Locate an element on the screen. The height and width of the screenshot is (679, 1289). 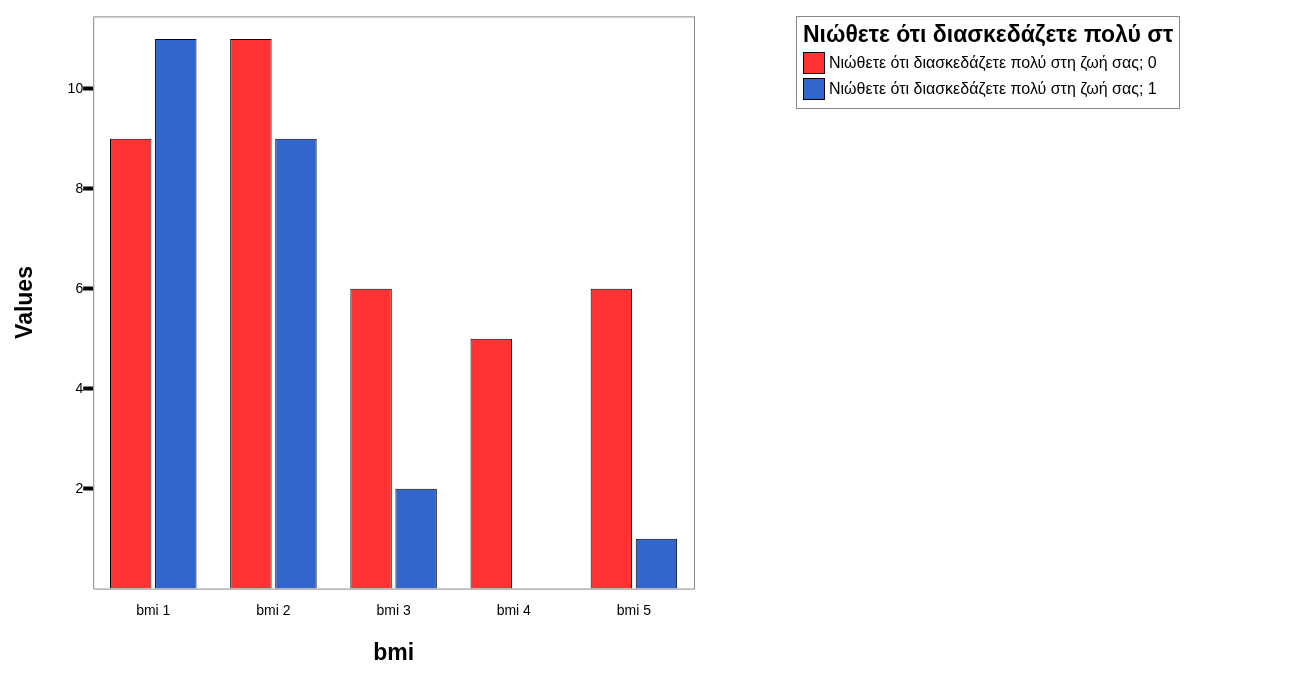
legend-label: Νιώθετε ότι διασκεδάζετε πολύ στη ζωή σας; 1 is located at coordinates (993, 89).